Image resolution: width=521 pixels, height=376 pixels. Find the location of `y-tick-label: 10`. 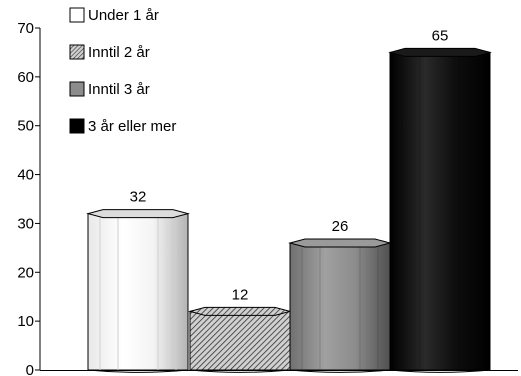

y-tick-label: 10 is located at coordinates (25, 321).